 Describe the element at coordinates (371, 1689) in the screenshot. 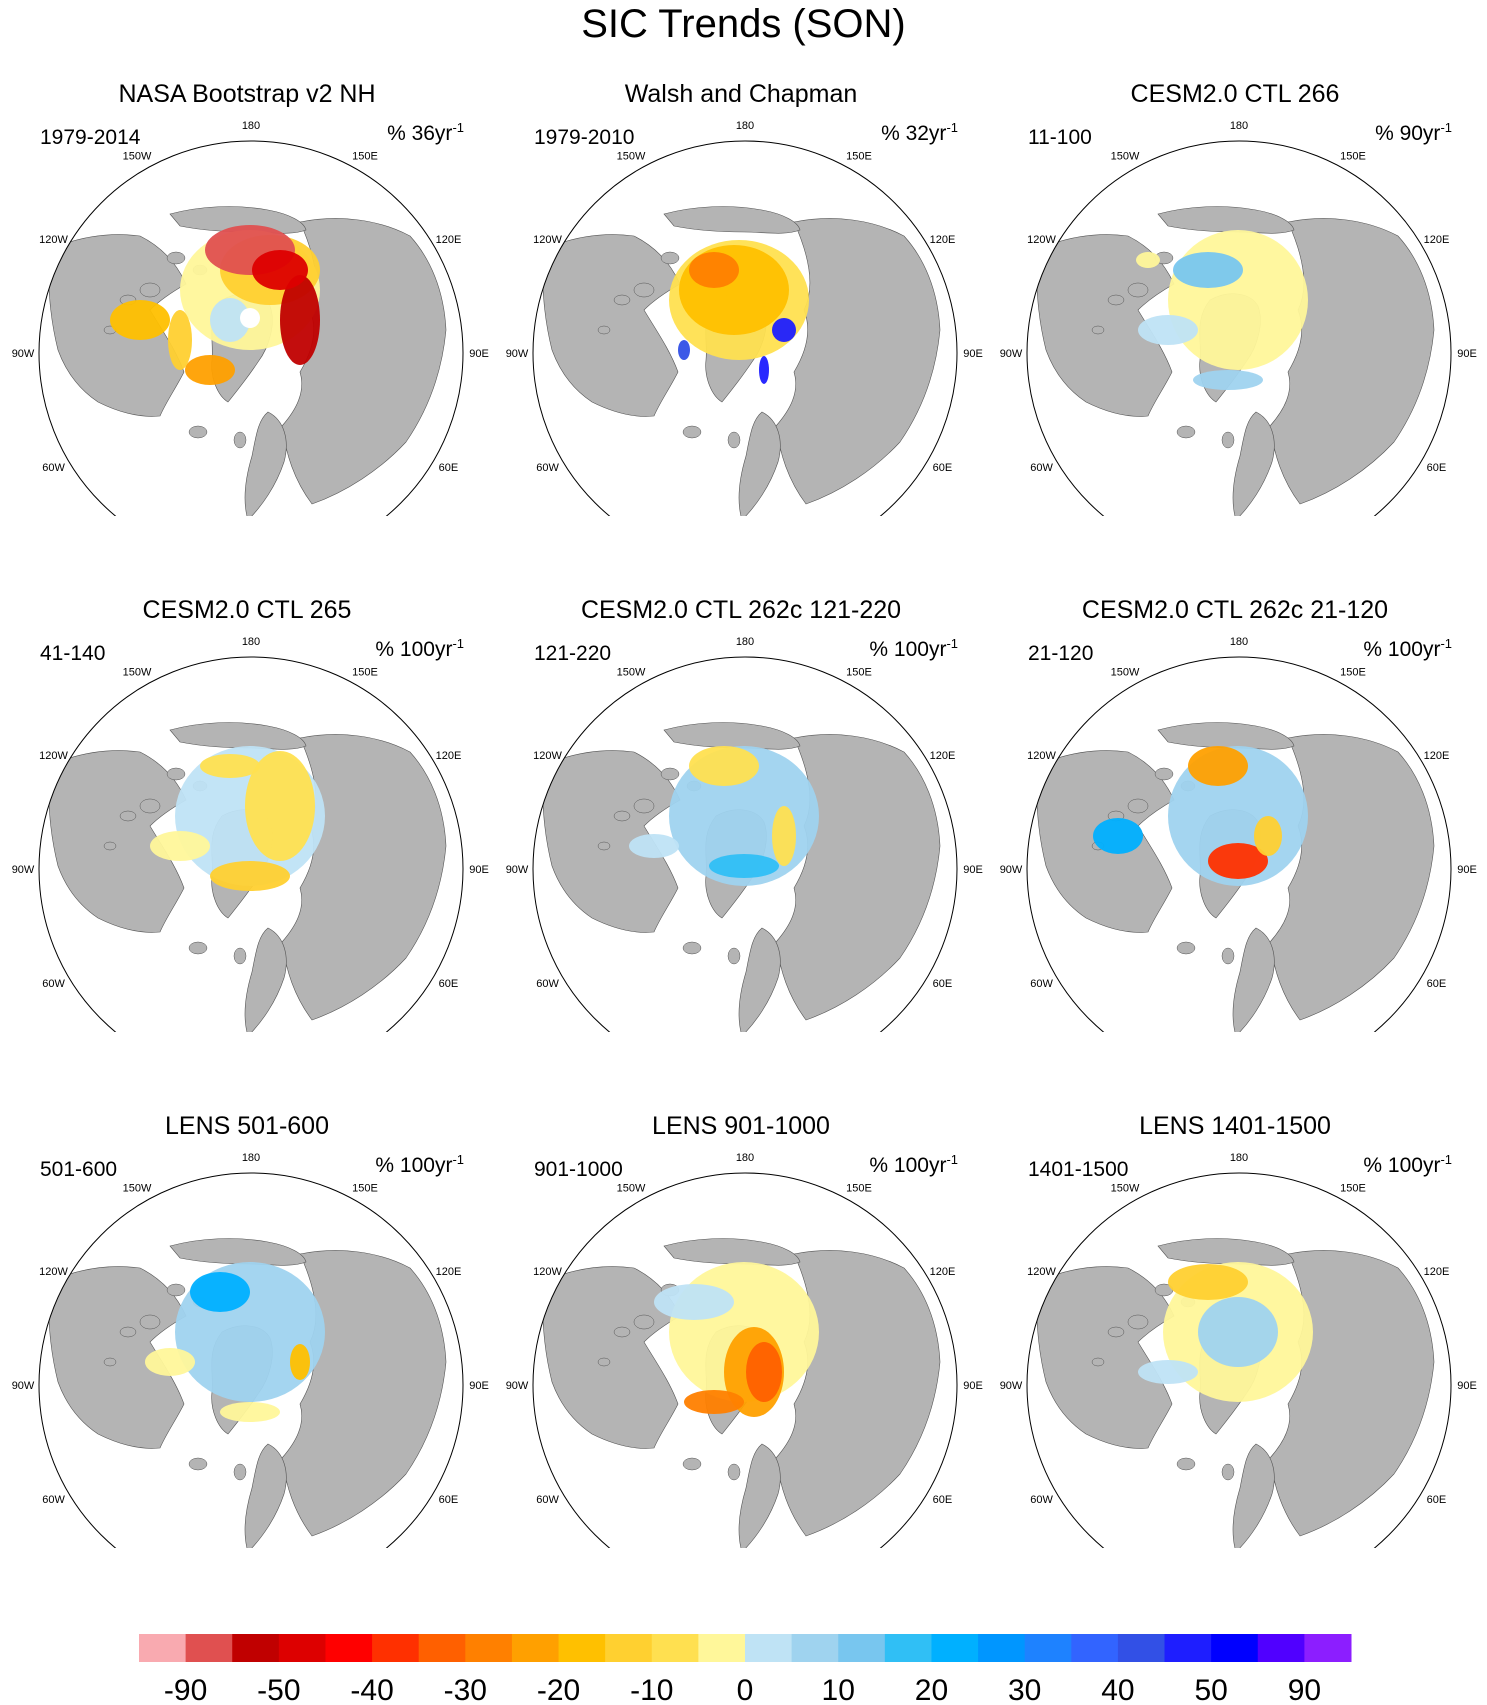

I see `colorbar-tick-label: -40` at that location.